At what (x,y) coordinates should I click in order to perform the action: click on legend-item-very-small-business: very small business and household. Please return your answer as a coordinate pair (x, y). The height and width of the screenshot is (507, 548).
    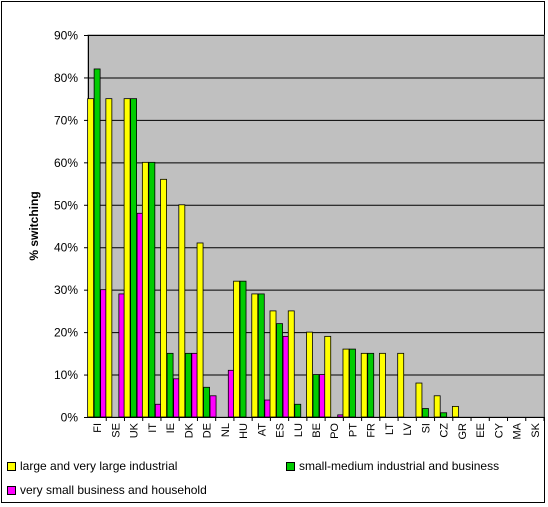
    Looking at the image, I should click on (107, 490).